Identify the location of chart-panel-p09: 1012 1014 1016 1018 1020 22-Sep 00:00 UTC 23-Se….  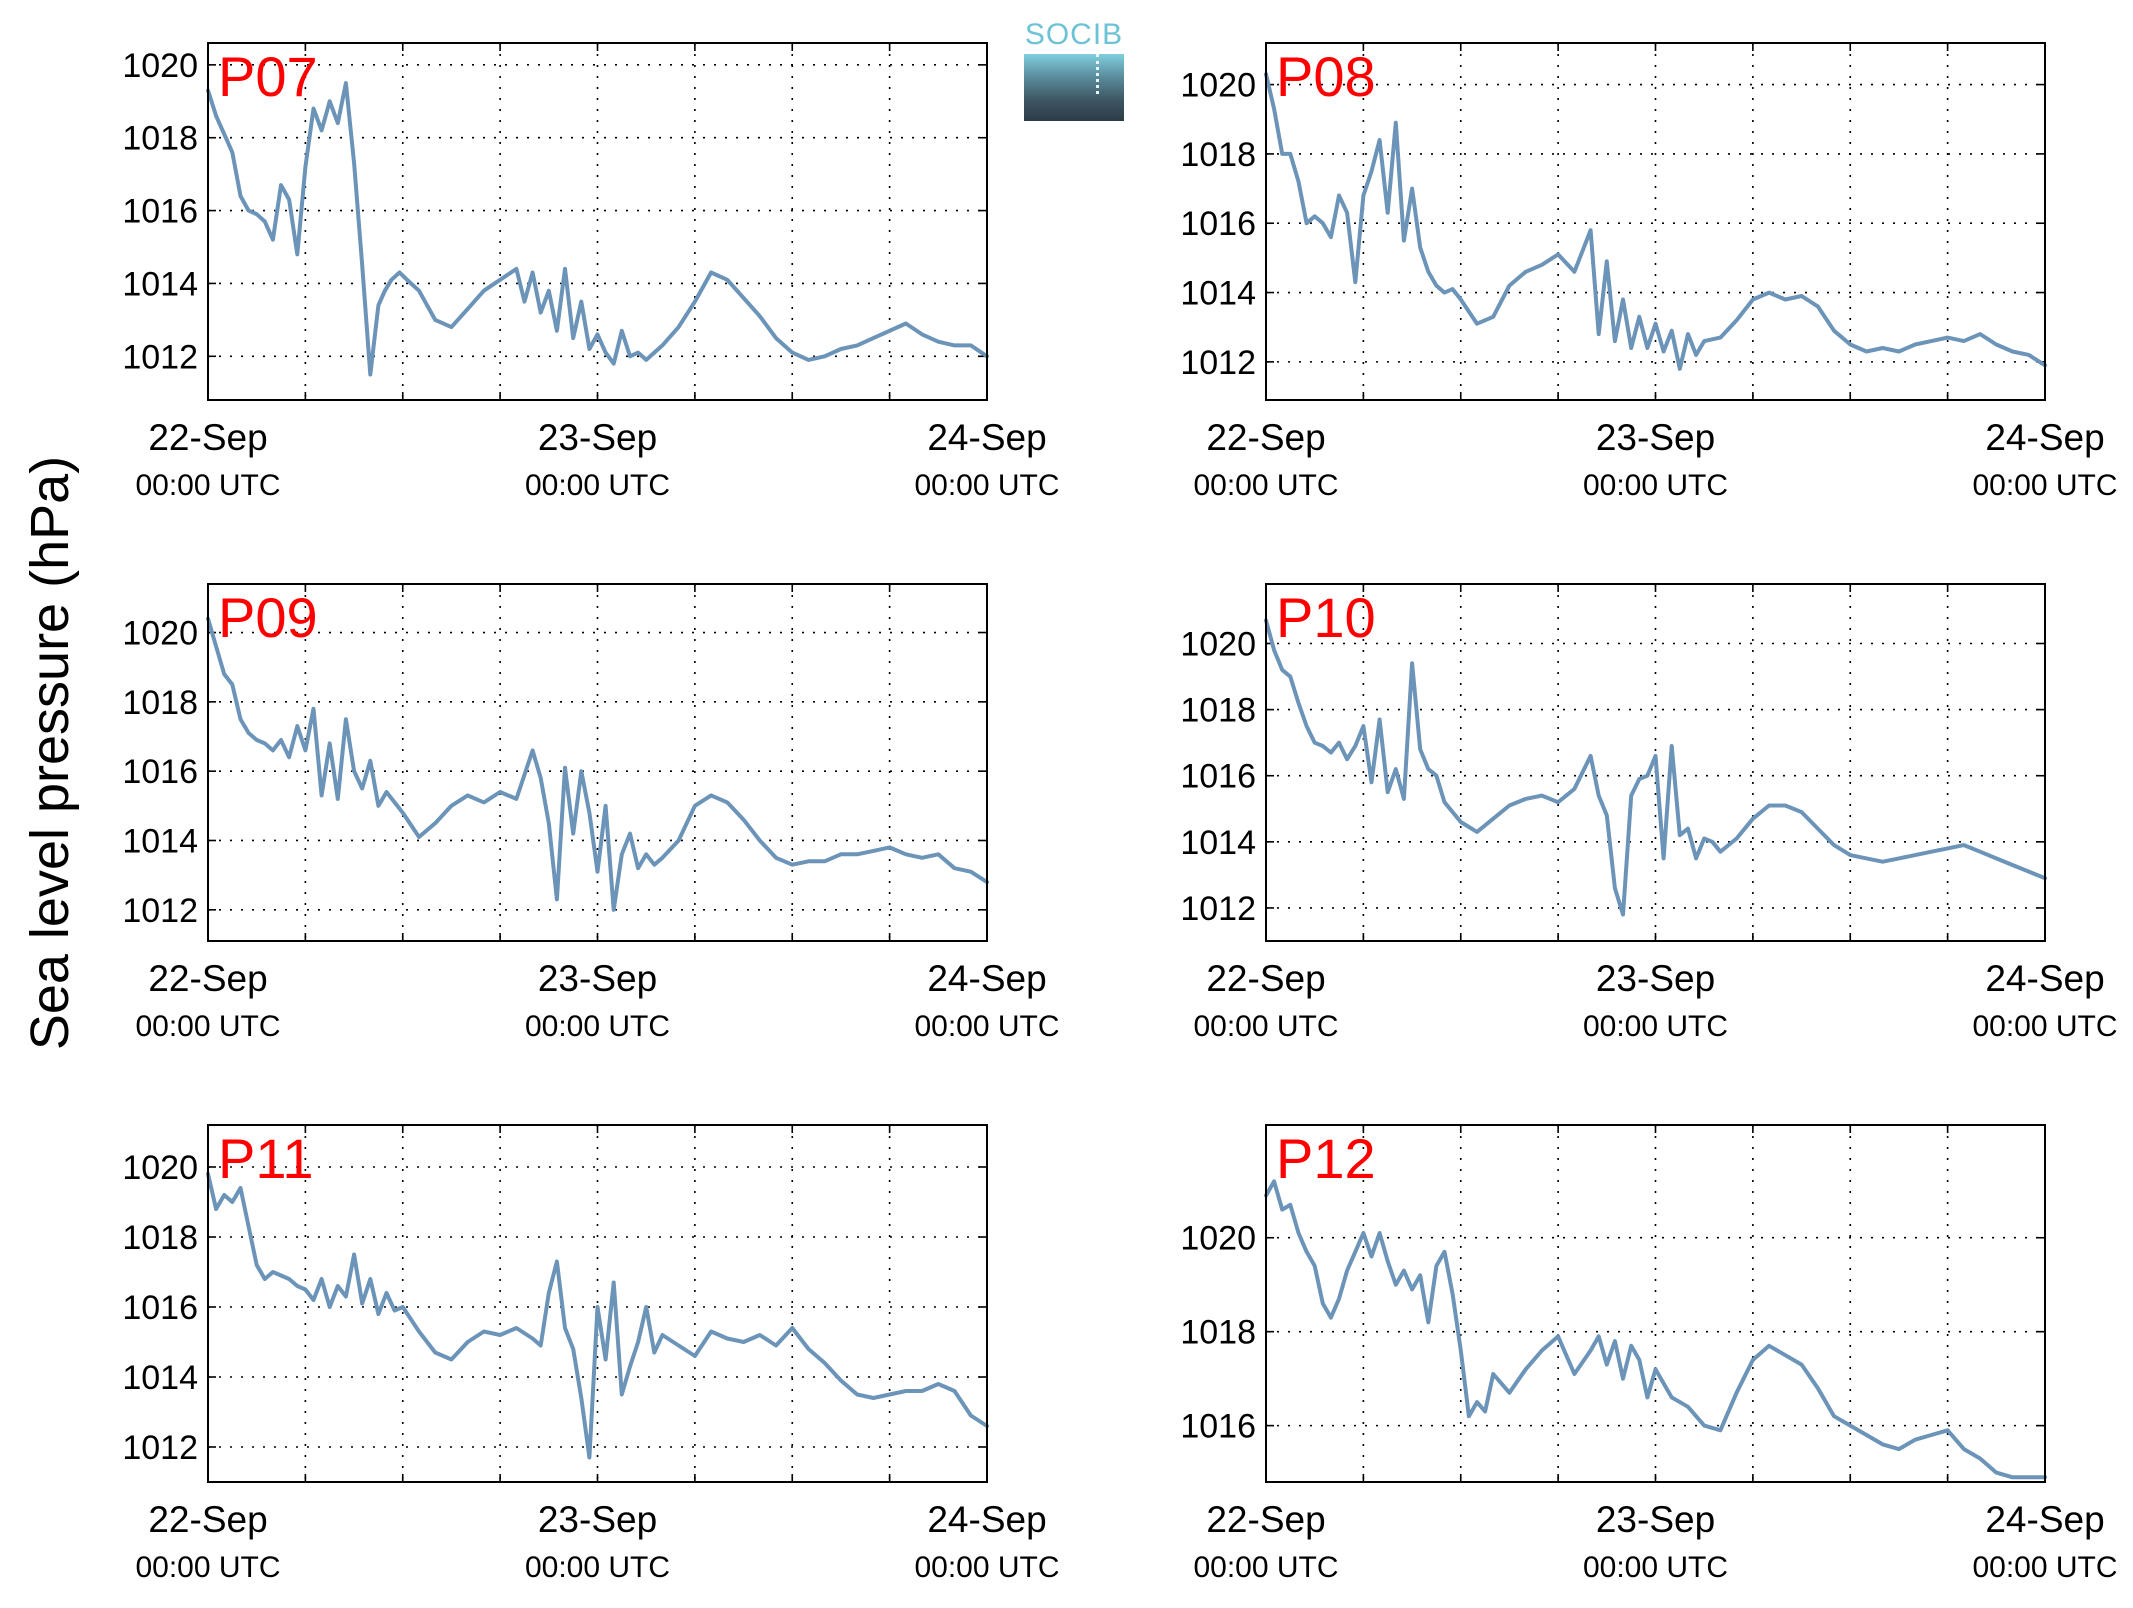
(591, 813).